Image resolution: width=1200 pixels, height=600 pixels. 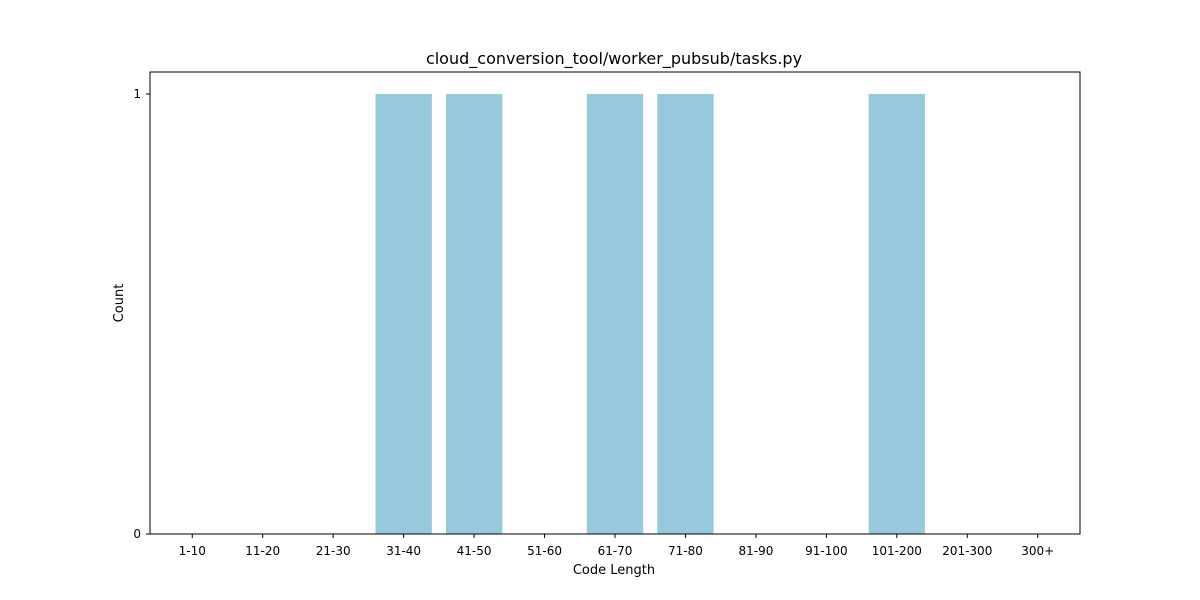 What do you see at coordinates (474, 551) in the screenshot?
I see `x-tick-label: 41-50` at bounding box center [474, 551].